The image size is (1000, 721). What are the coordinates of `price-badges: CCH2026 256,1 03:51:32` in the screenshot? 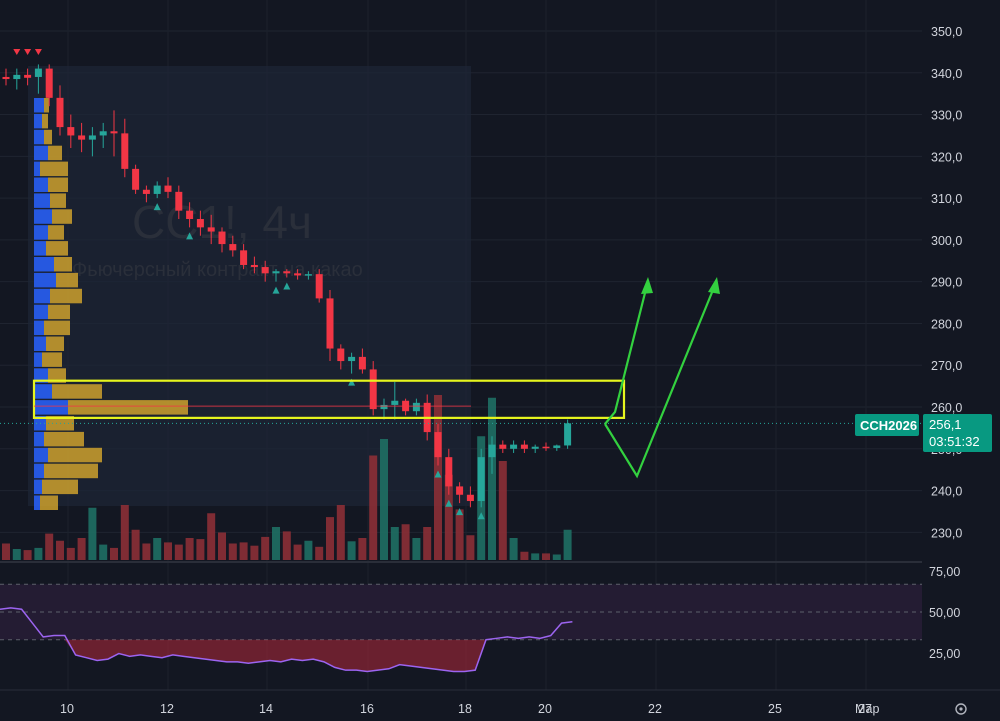 It's located at (923, 433).